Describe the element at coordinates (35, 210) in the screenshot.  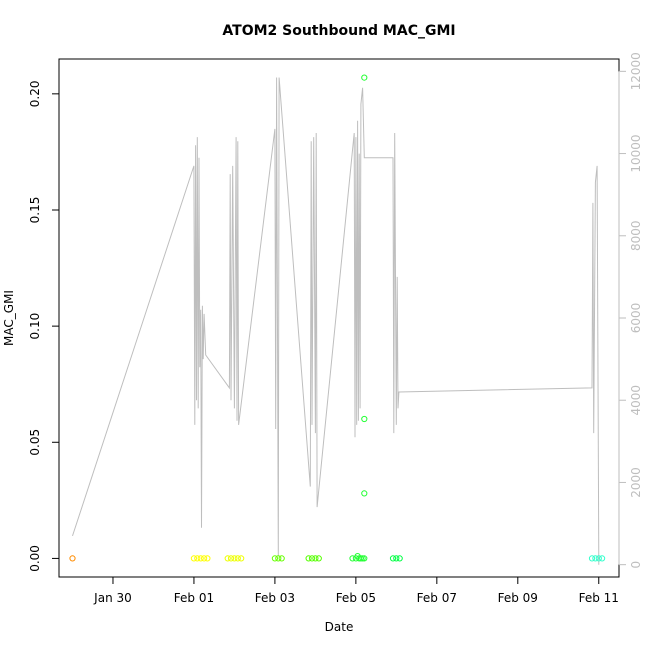
I see `y-tick-label: 0.15` at that location.